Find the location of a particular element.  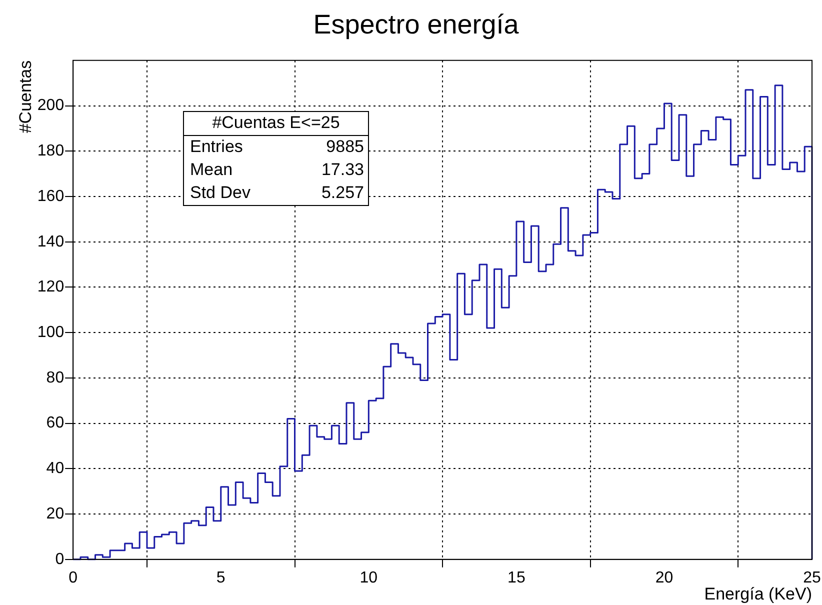

y-tick-label: 120 is located at coordinates (50, 287).